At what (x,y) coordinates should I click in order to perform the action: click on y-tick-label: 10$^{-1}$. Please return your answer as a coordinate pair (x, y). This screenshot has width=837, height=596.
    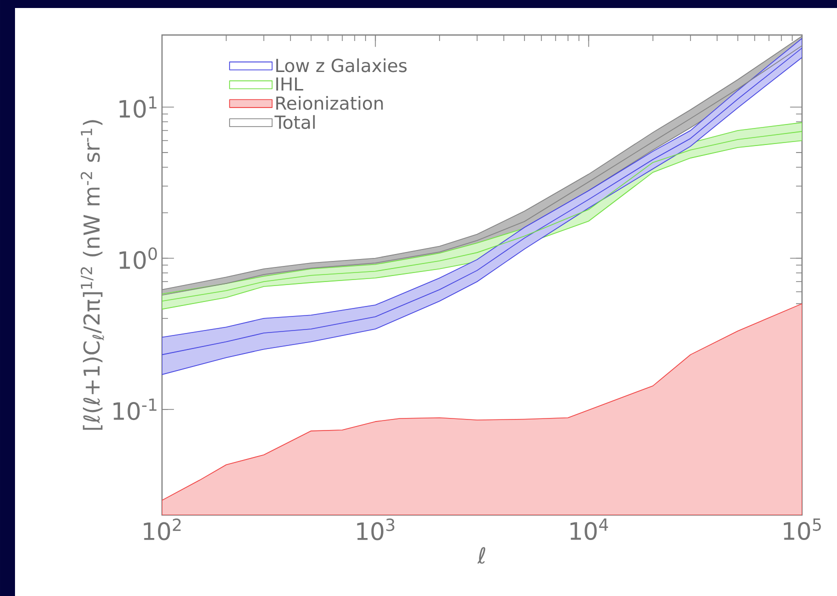
    Looking at the image, I should click on (135, 409).